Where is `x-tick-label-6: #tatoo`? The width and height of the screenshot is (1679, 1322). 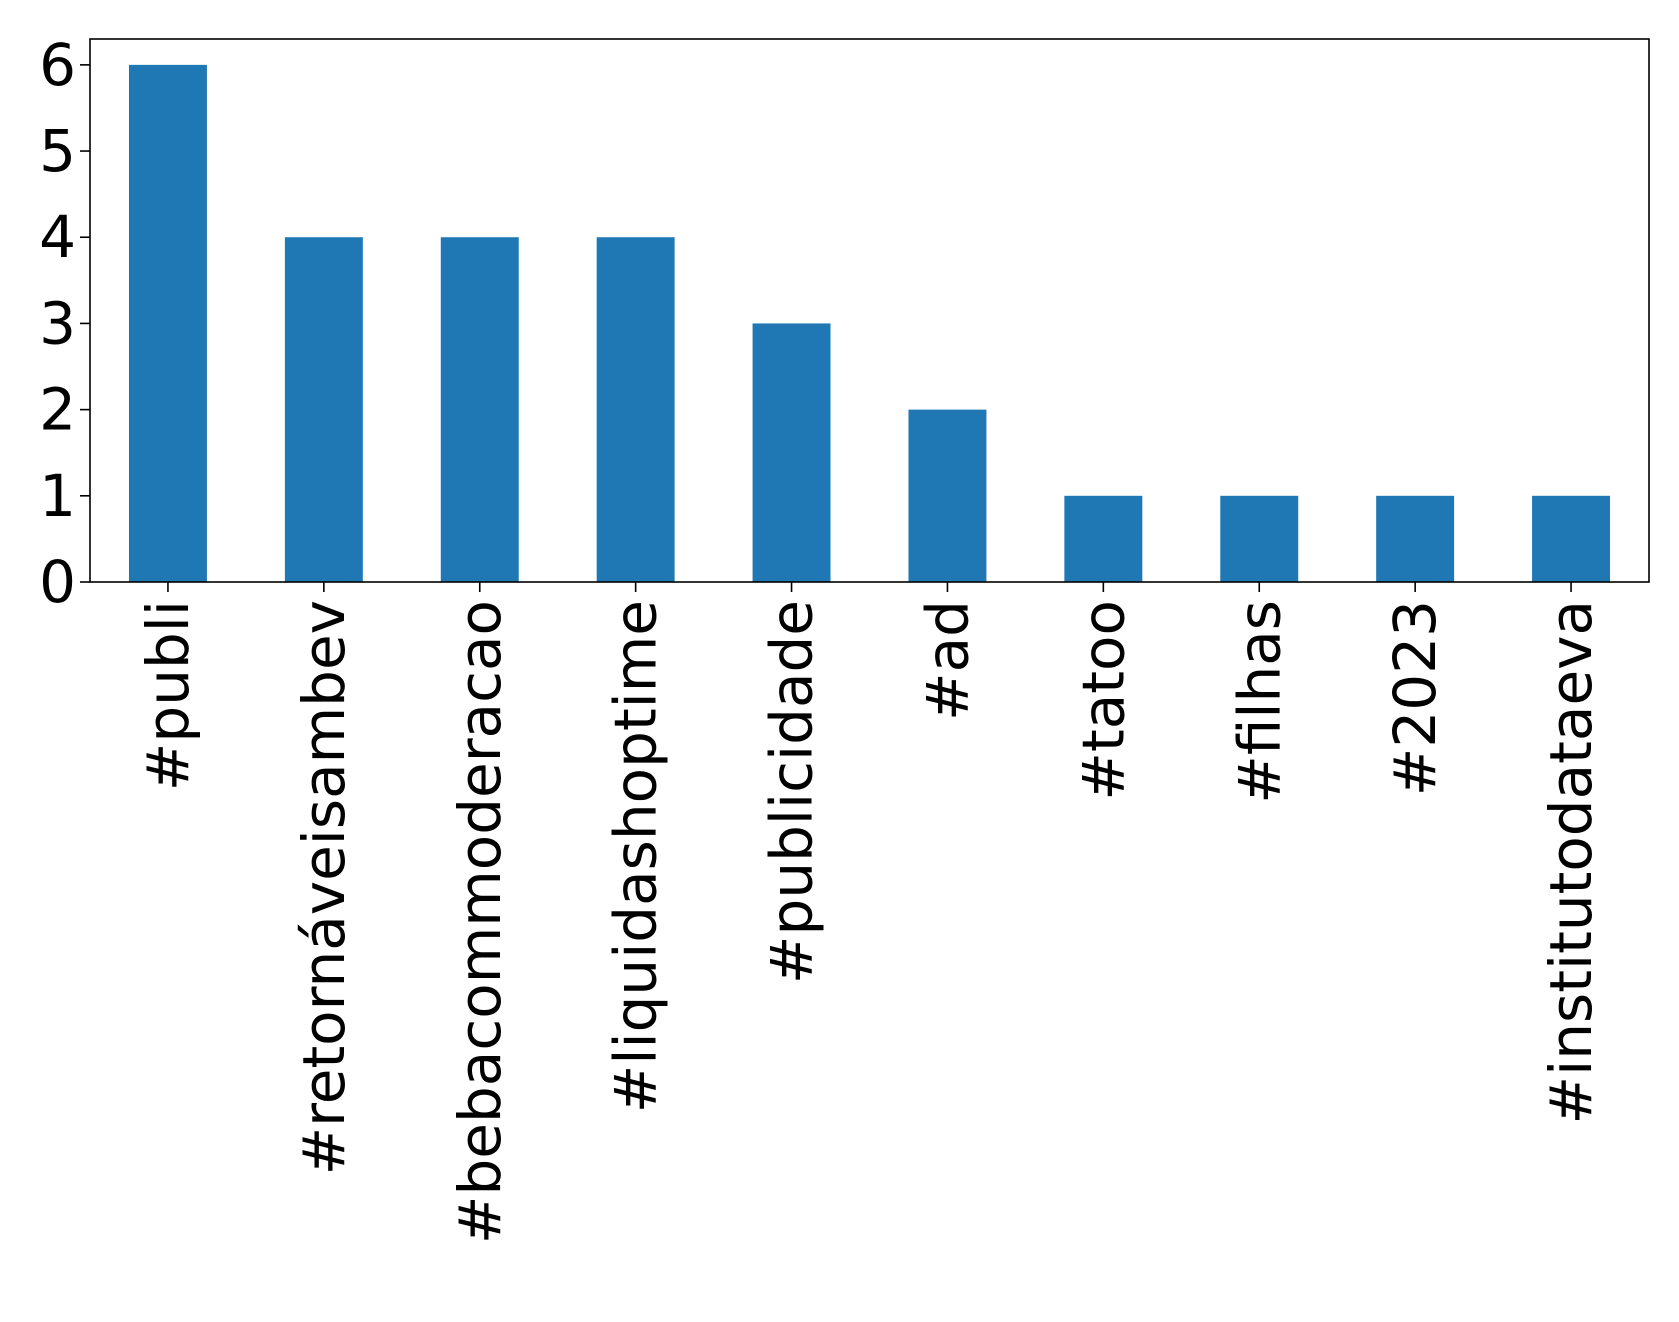 x-tick-label-6: #tatoo is located at coordinates (1103, 700).